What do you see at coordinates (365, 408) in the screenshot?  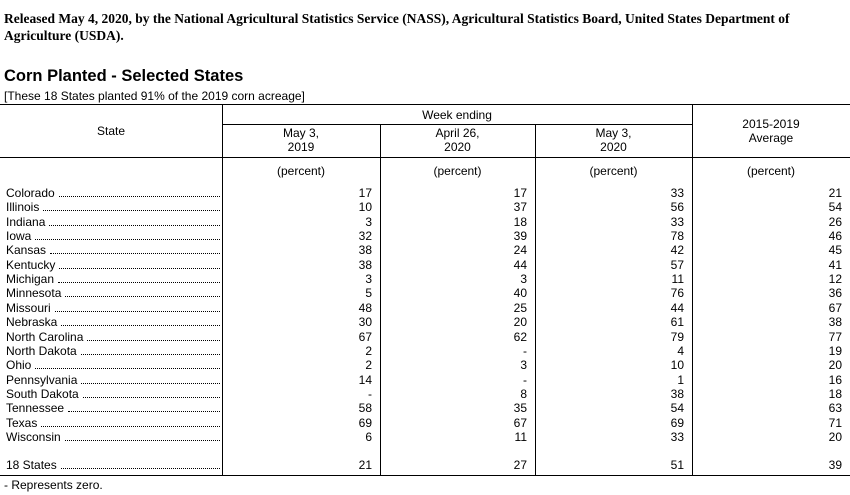 I see `value-cell: 58` at bounding box center [365, 408].